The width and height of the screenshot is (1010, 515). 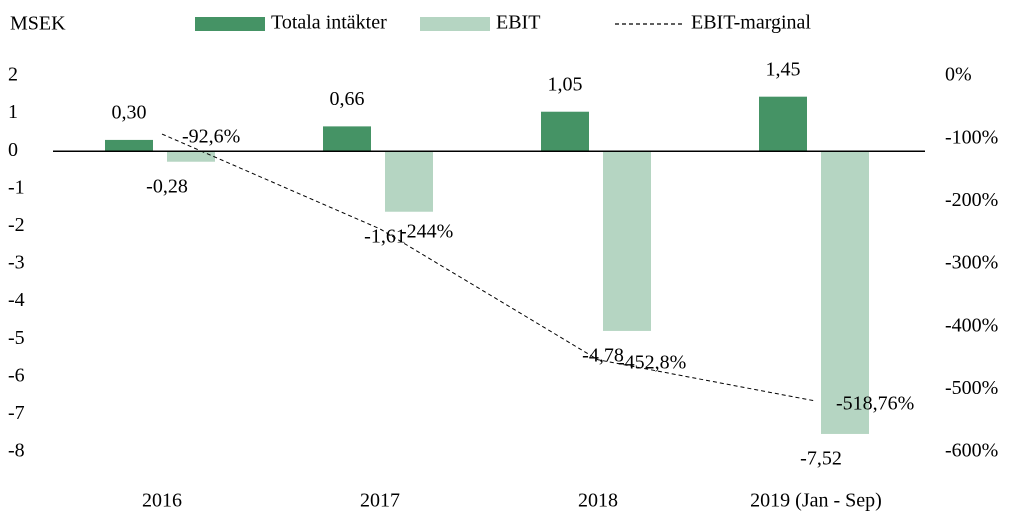 I want to click on y2-tick-label: -300%, so click(x=971, y=263).